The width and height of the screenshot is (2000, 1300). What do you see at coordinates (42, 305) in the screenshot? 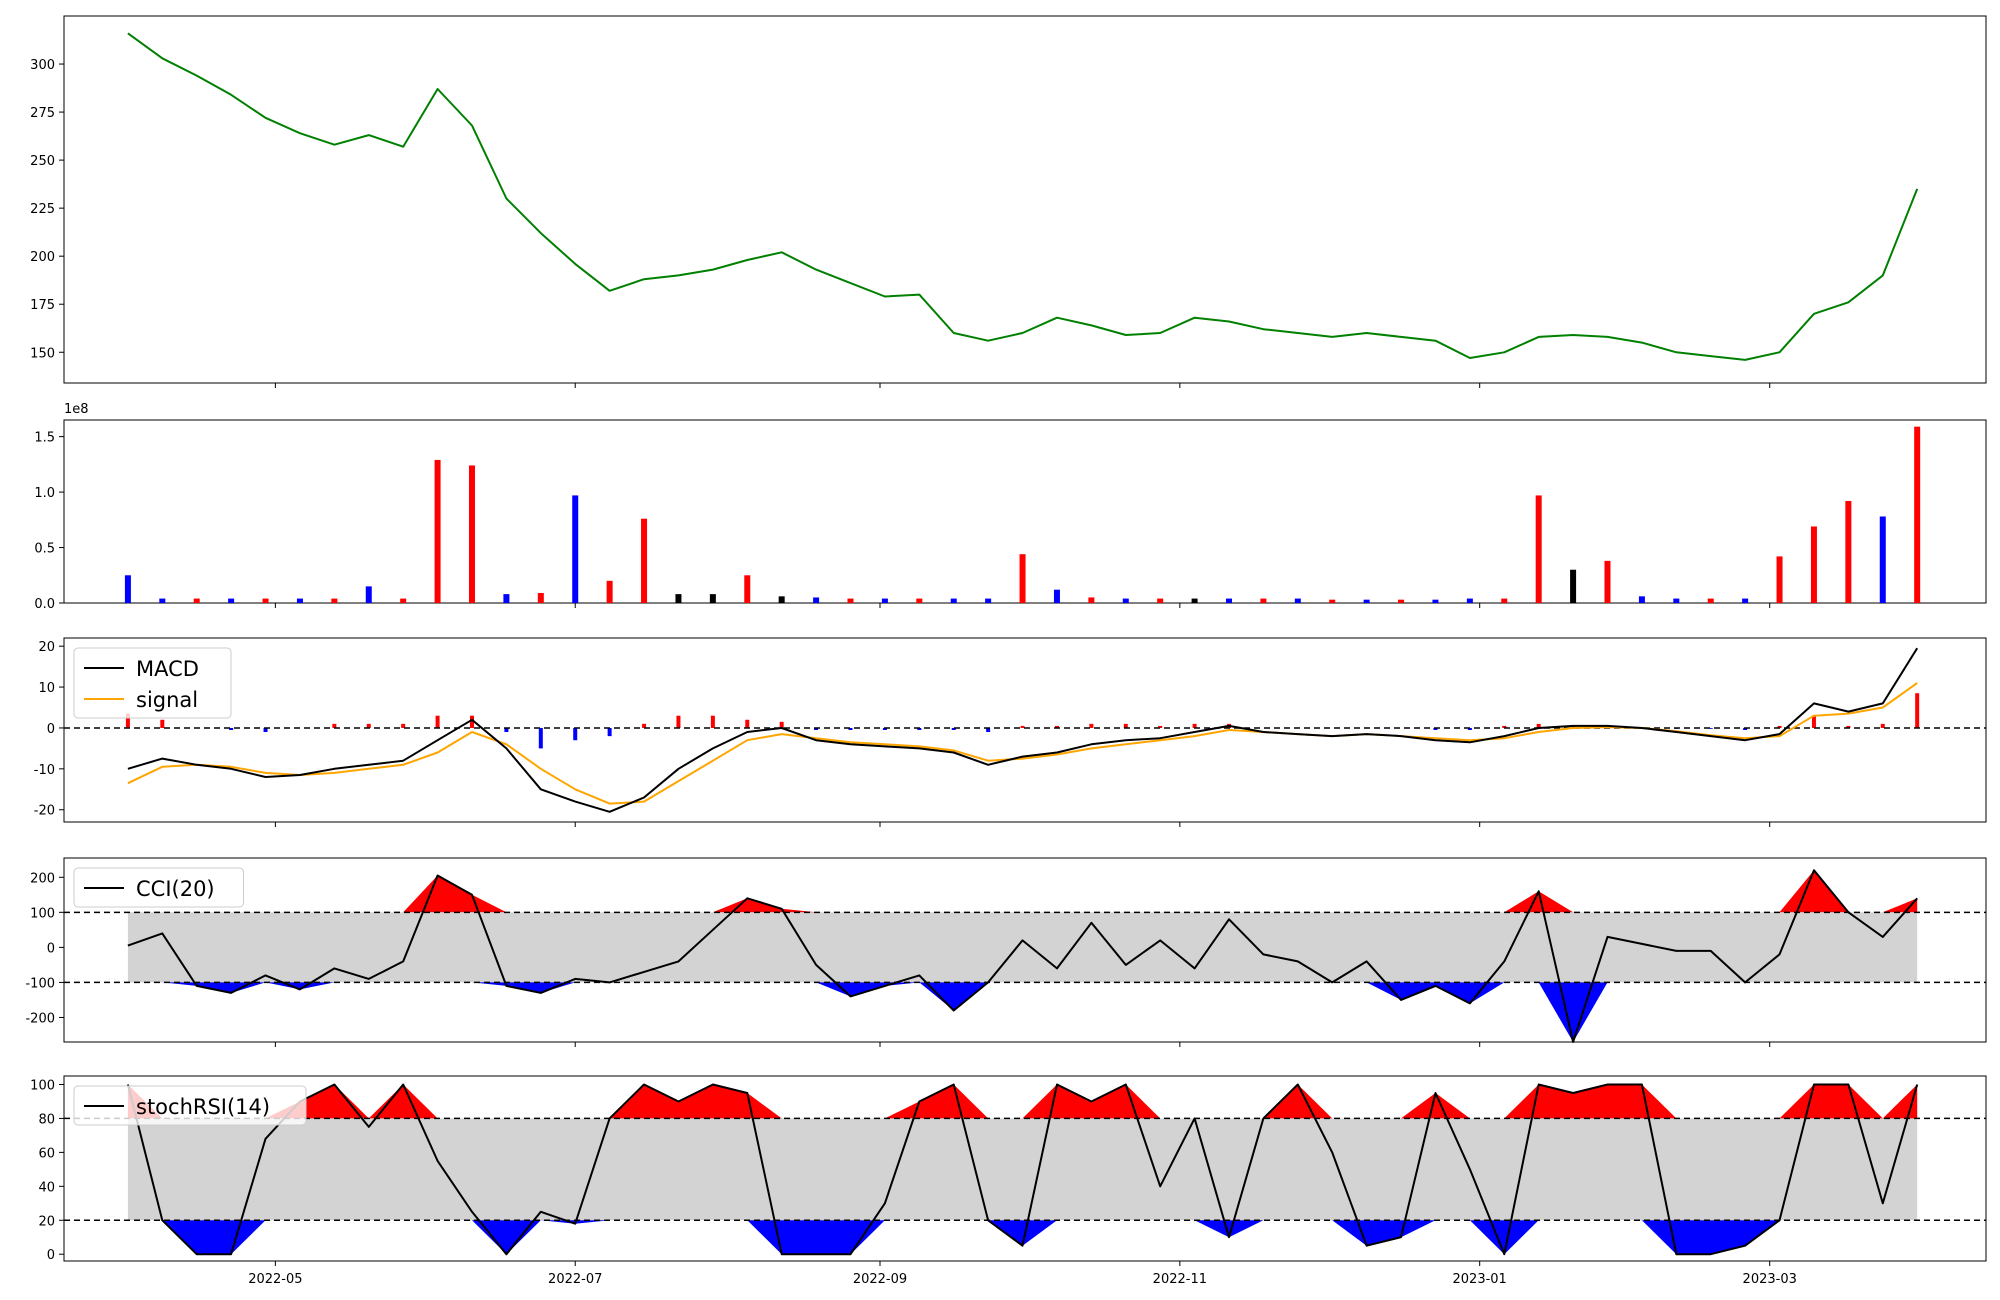
I see `price-ytick-label: 175` at bounding box center [42, 305].